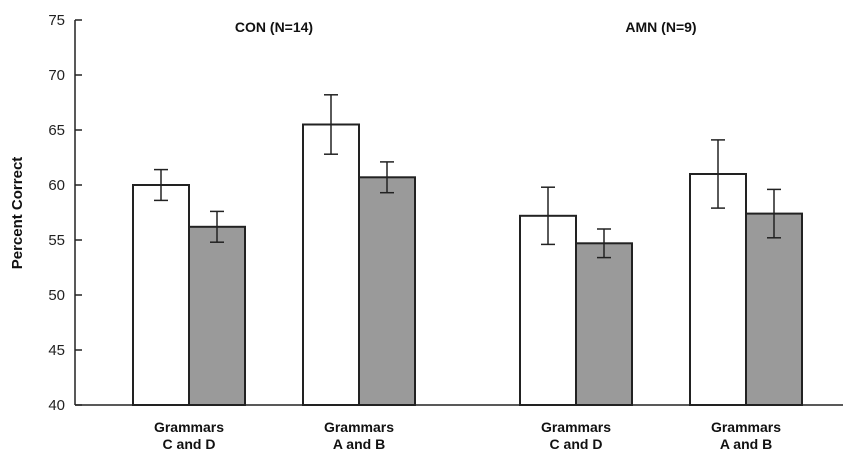 The width and height of the screenshot is (848, 455). I want to click on y-tick-label: 60, so click(56, 185).